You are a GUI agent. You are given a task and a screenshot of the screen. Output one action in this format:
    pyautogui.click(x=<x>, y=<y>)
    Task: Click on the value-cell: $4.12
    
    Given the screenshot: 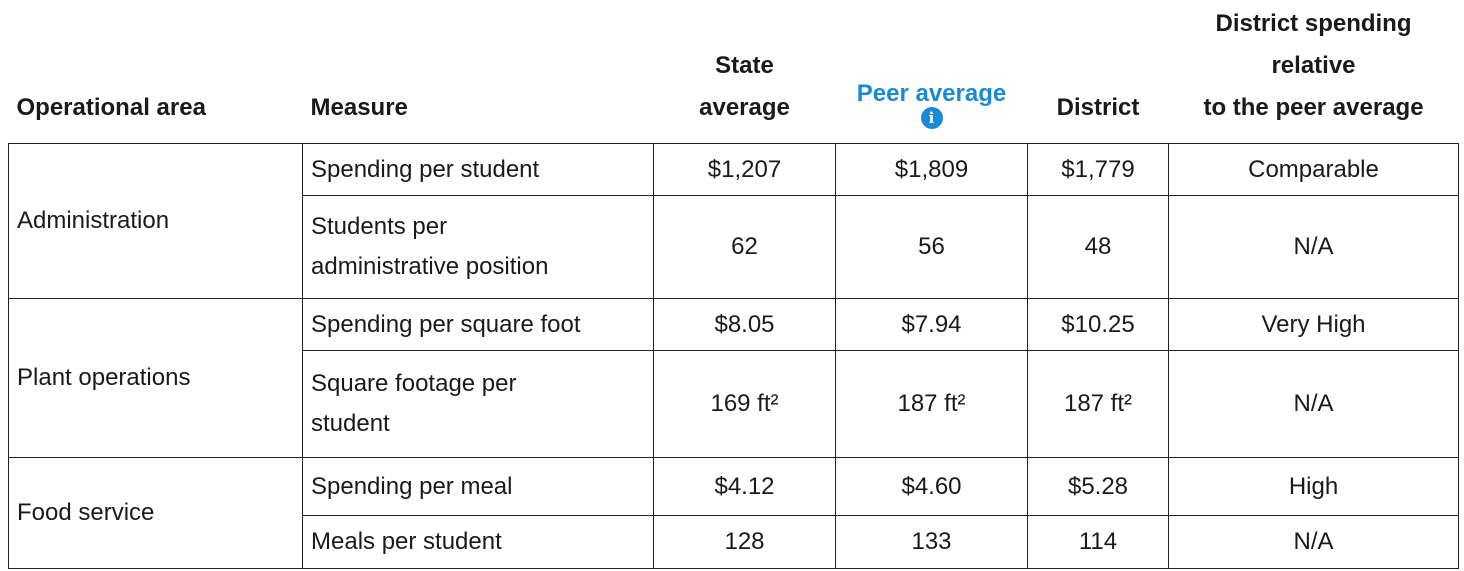 What is the action you would take?
    pyautogui.click(x=744, y=486)
    